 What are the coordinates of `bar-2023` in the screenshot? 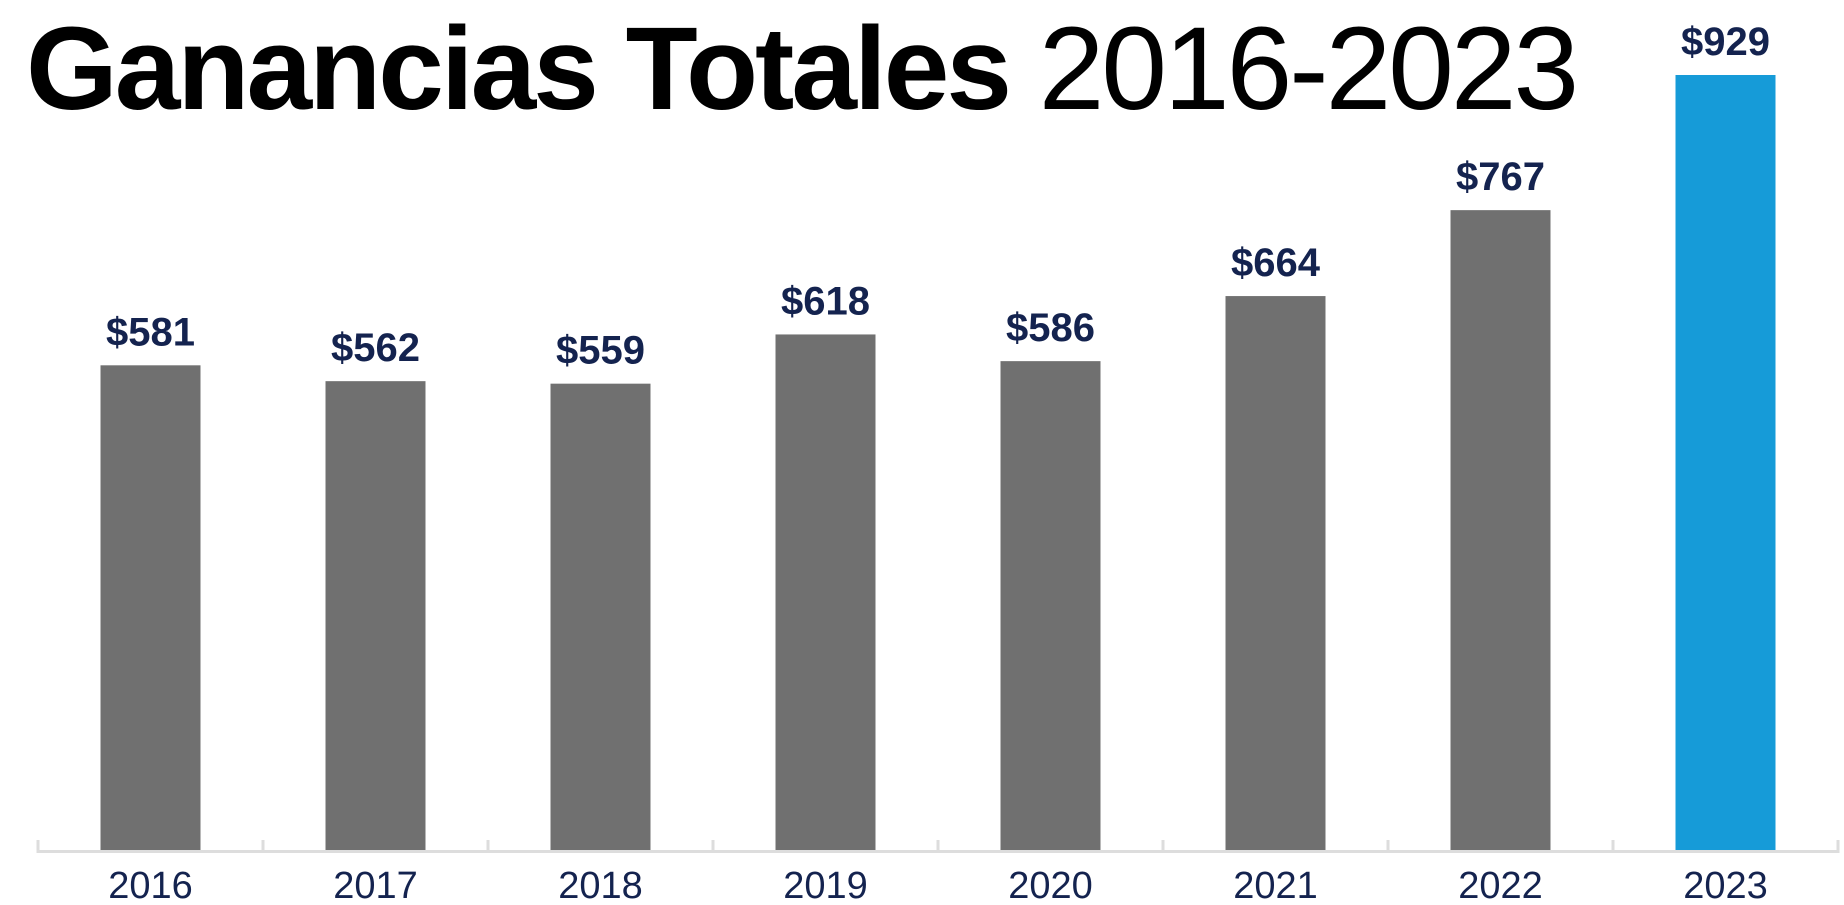 It's located at (1725, 462).